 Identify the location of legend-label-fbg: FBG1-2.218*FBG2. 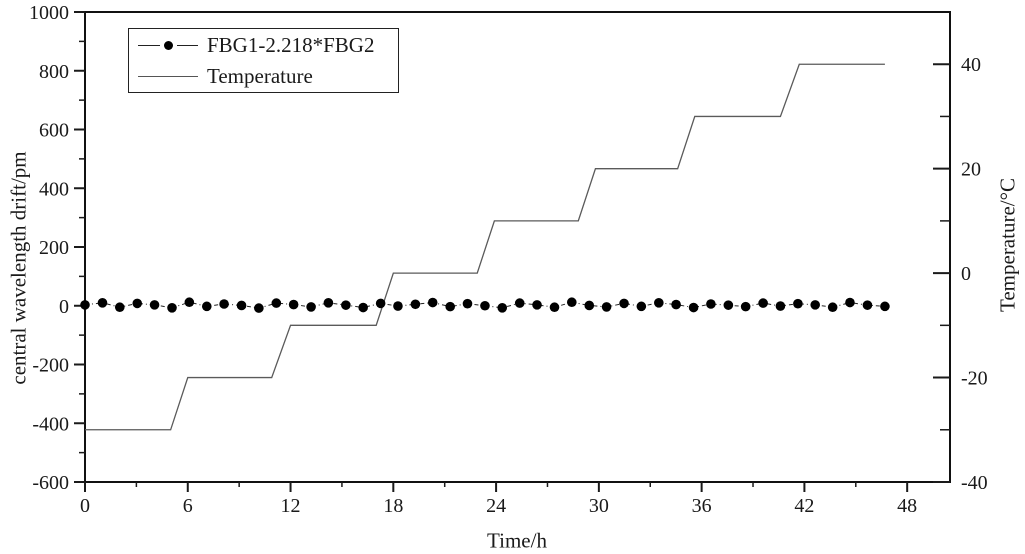
(291, 44).